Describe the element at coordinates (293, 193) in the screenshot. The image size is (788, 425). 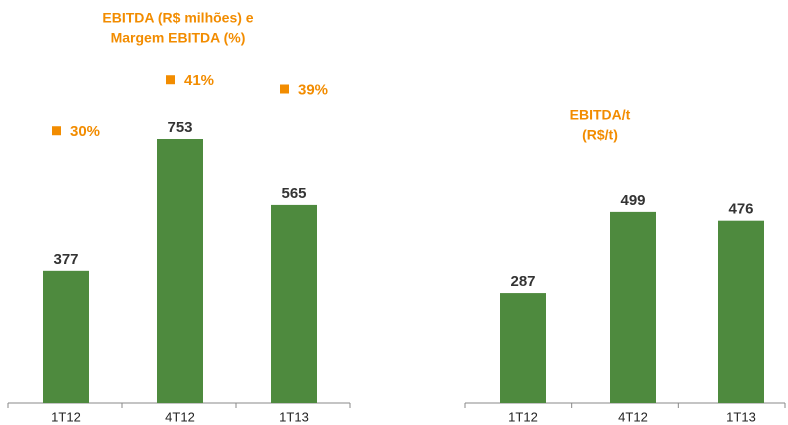
I see `bar-value-label: 565` at that location.